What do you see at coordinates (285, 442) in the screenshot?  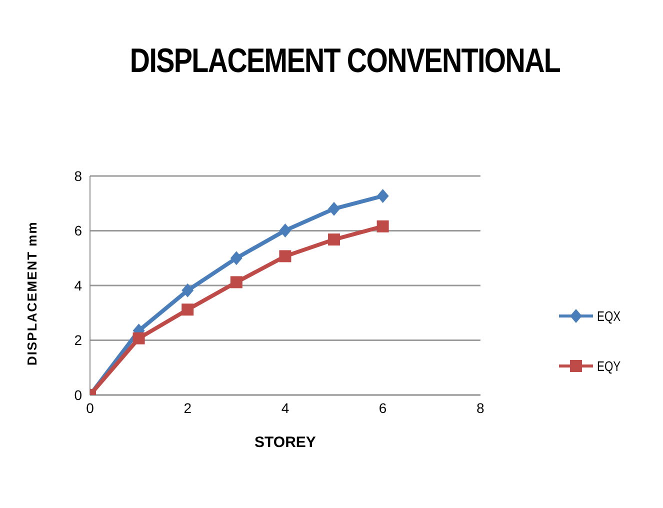 I see `x-axis-title: STOREY` at bounding box center [285, 442].